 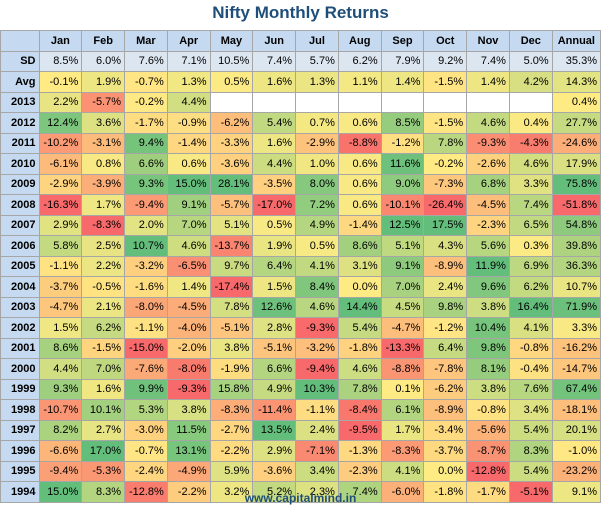 What do you see at coordinates (530, 492) in the screenshot?
I see `value-cell: -5.1%` at bounding box center [530, 492].